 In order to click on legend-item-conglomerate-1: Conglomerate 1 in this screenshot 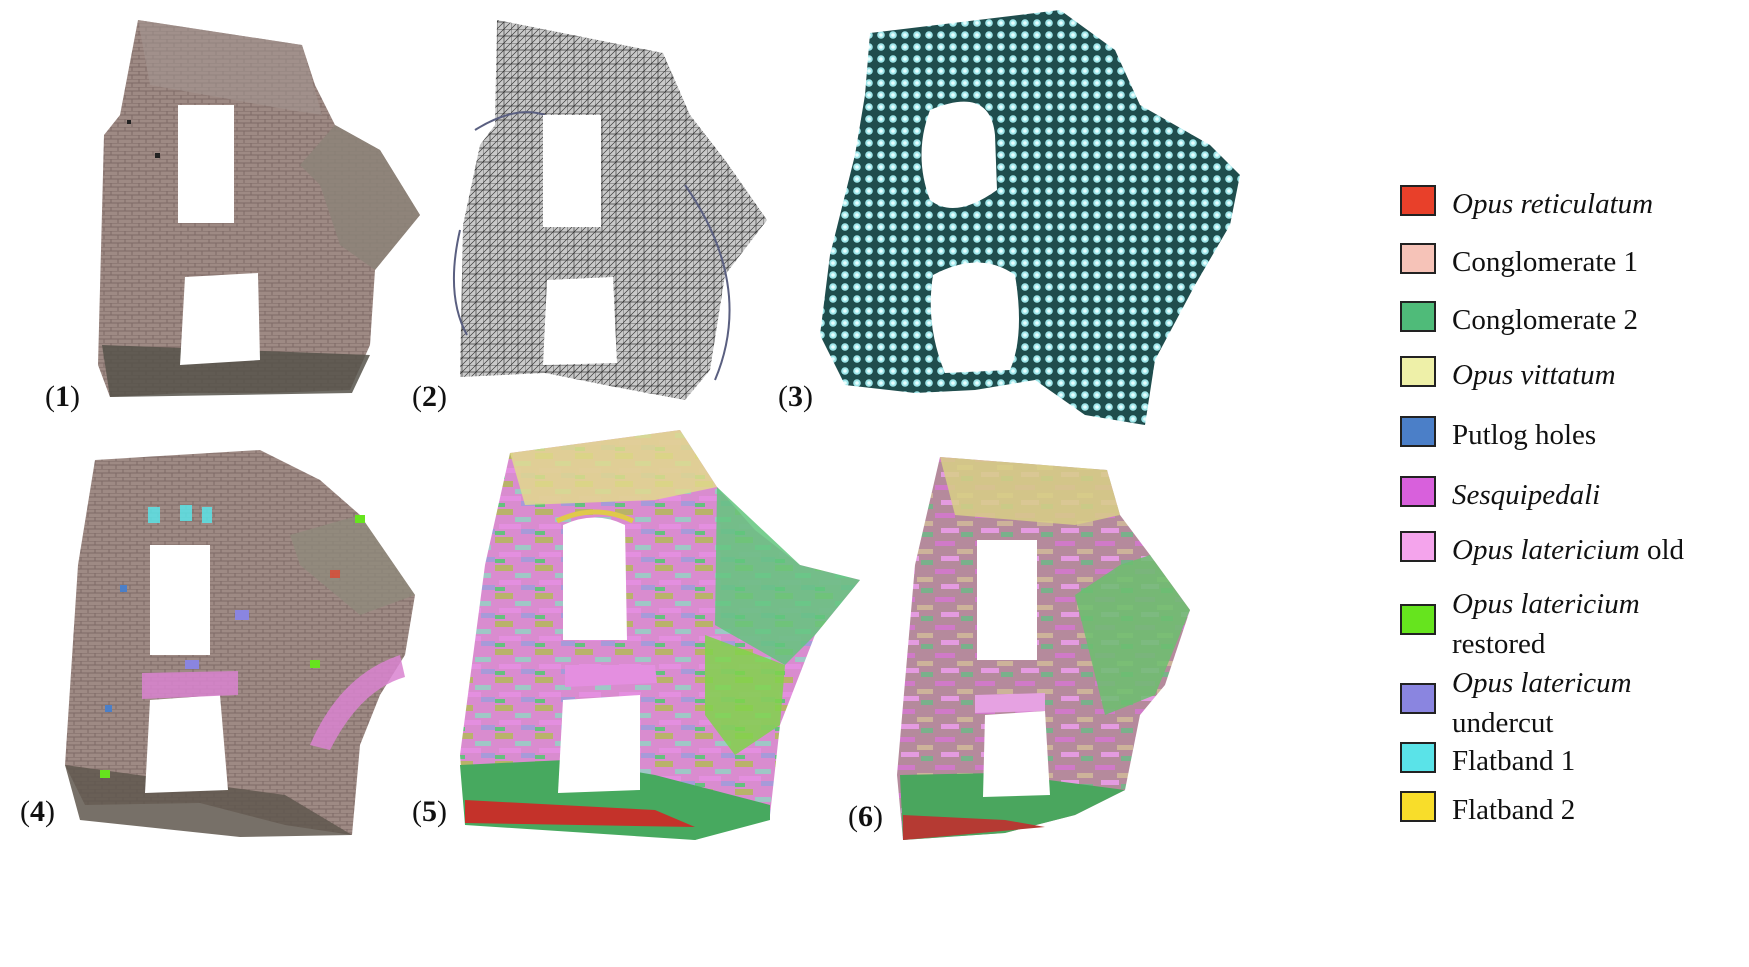, I will do `click(1519, 262)`.